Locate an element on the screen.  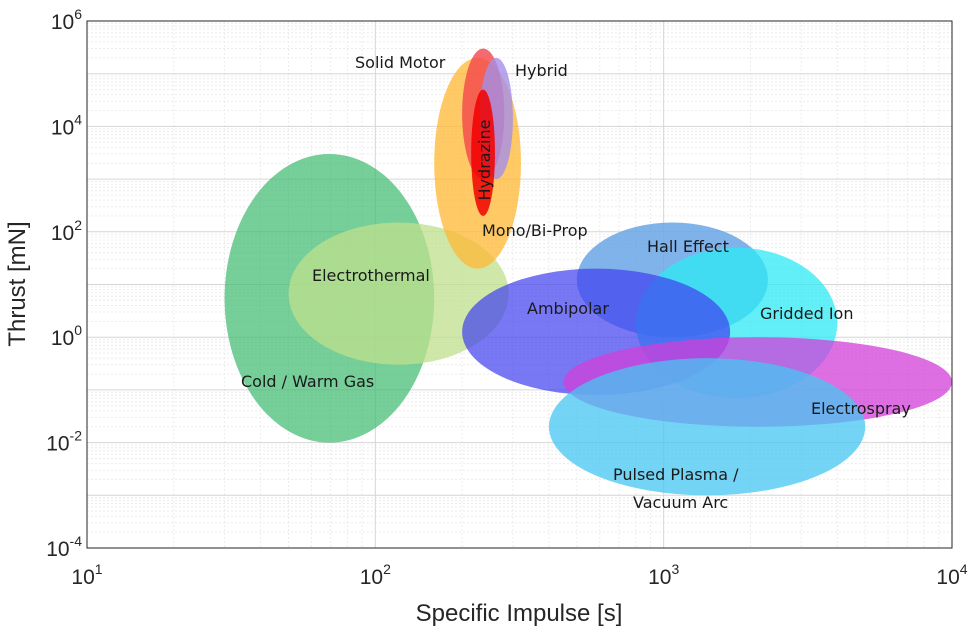
y-tick-label: 10⁰ is located at coordinates (66, 336).